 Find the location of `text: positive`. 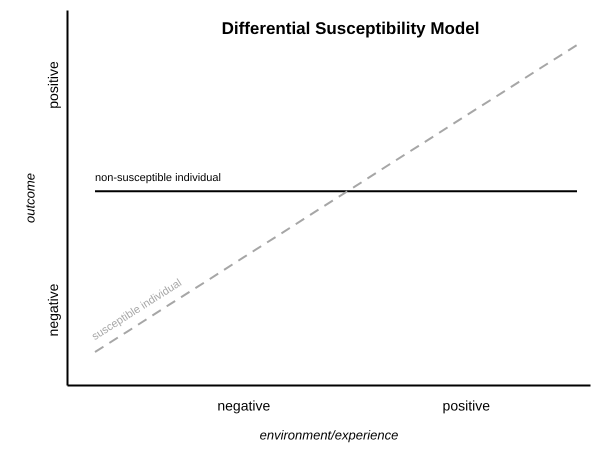

text: positive is located at coordinates (53, 85).